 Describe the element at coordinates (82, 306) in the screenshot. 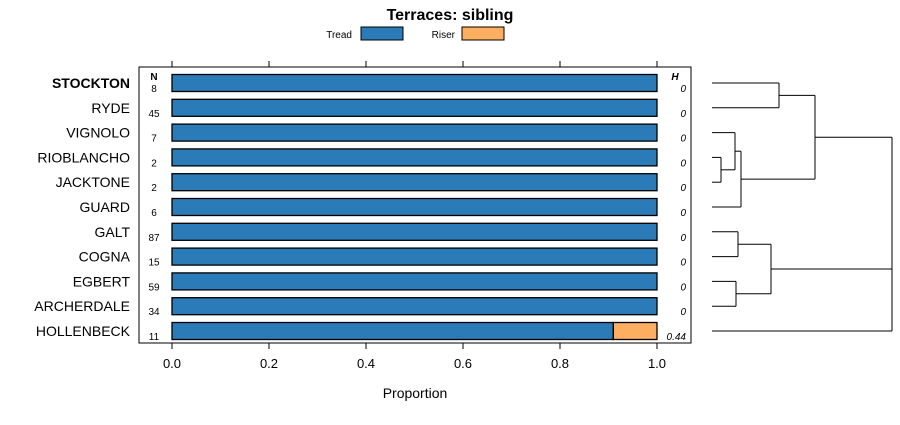

I see `category-label: ARCHERDALE` at that location.